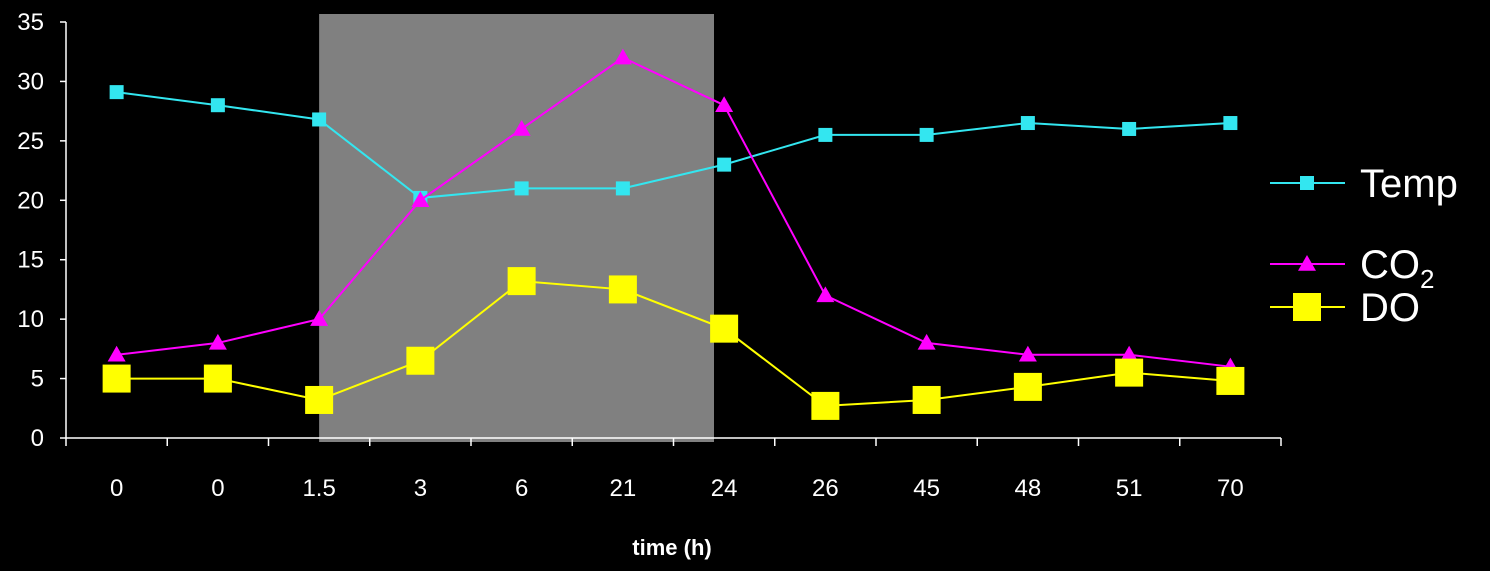 The width and height of the screenshot is (1490, 571). What do you see at coordinates (30, 319) in the screenshot?
I see `y-tick-label: 10` at bounding box center [30, 319].